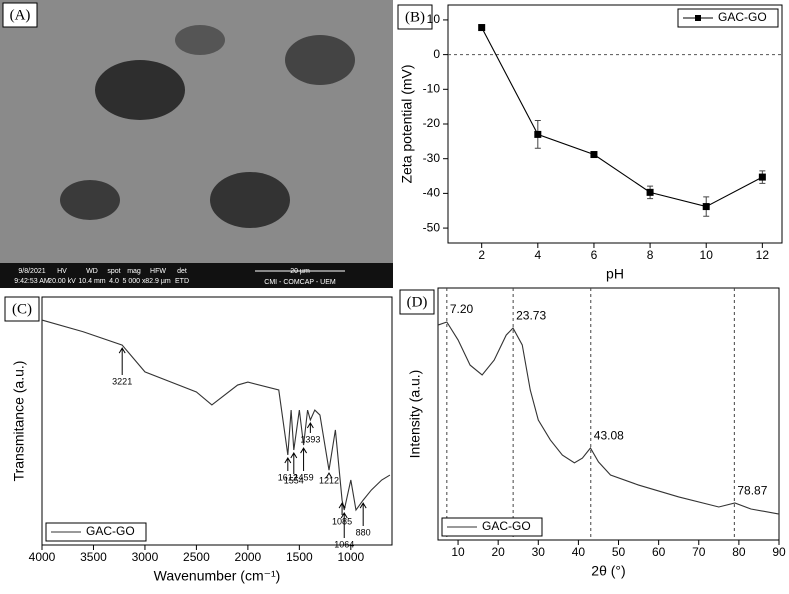 Image resolution: width=789 pixels, height=594 pixels. What do you see at coordinates (217, 576) in the screenshot?
I see `x-axis-label: Wavenumber (cm⁻¹)` at bounding box center [217, 576].